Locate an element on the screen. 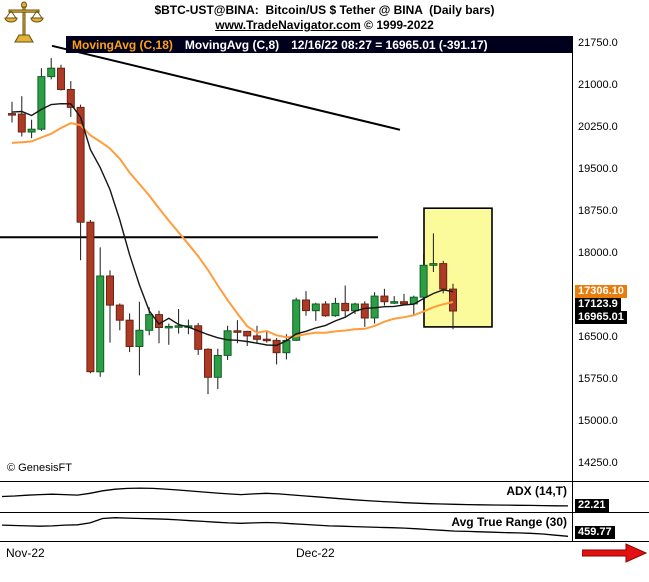 The height and width of the screenshot is (582, 649). adx-value-badge: 22.21 is located at coordinates (592, 505).